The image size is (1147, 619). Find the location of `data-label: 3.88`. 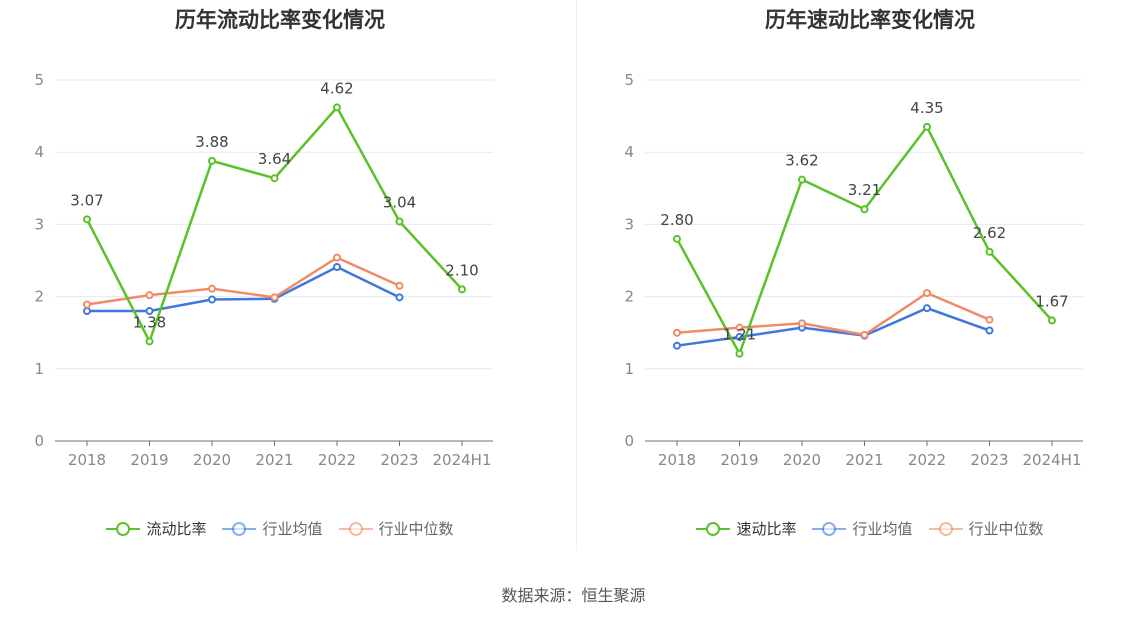

data-label: 3.88 is located at coordinates (211, 142).